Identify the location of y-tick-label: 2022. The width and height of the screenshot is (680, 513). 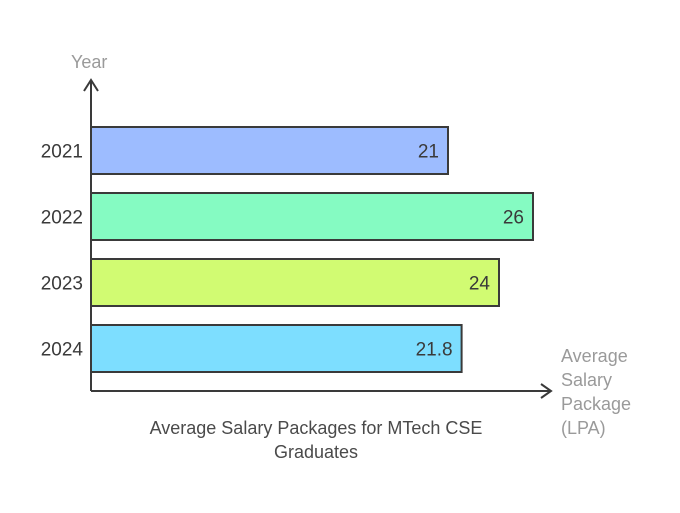
(62, 218).